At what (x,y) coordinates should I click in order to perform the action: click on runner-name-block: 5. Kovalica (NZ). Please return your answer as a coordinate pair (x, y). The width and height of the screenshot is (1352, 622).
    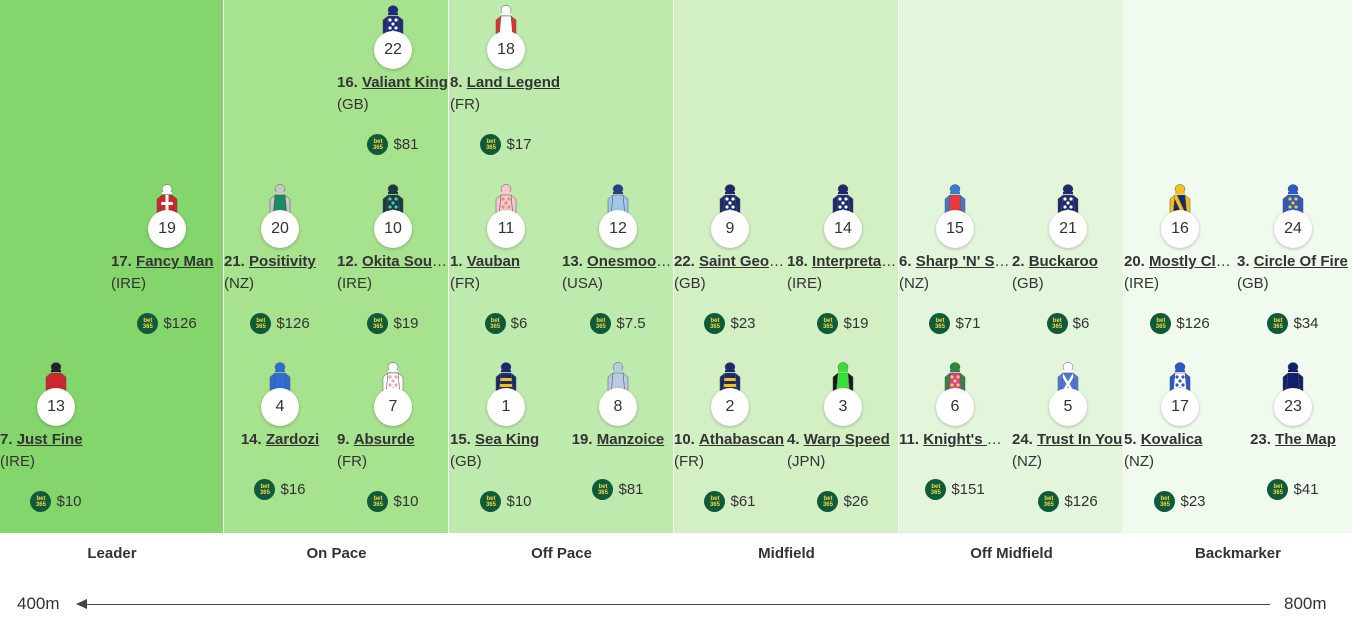
    Looking at the image, I should click on (1180, 451).